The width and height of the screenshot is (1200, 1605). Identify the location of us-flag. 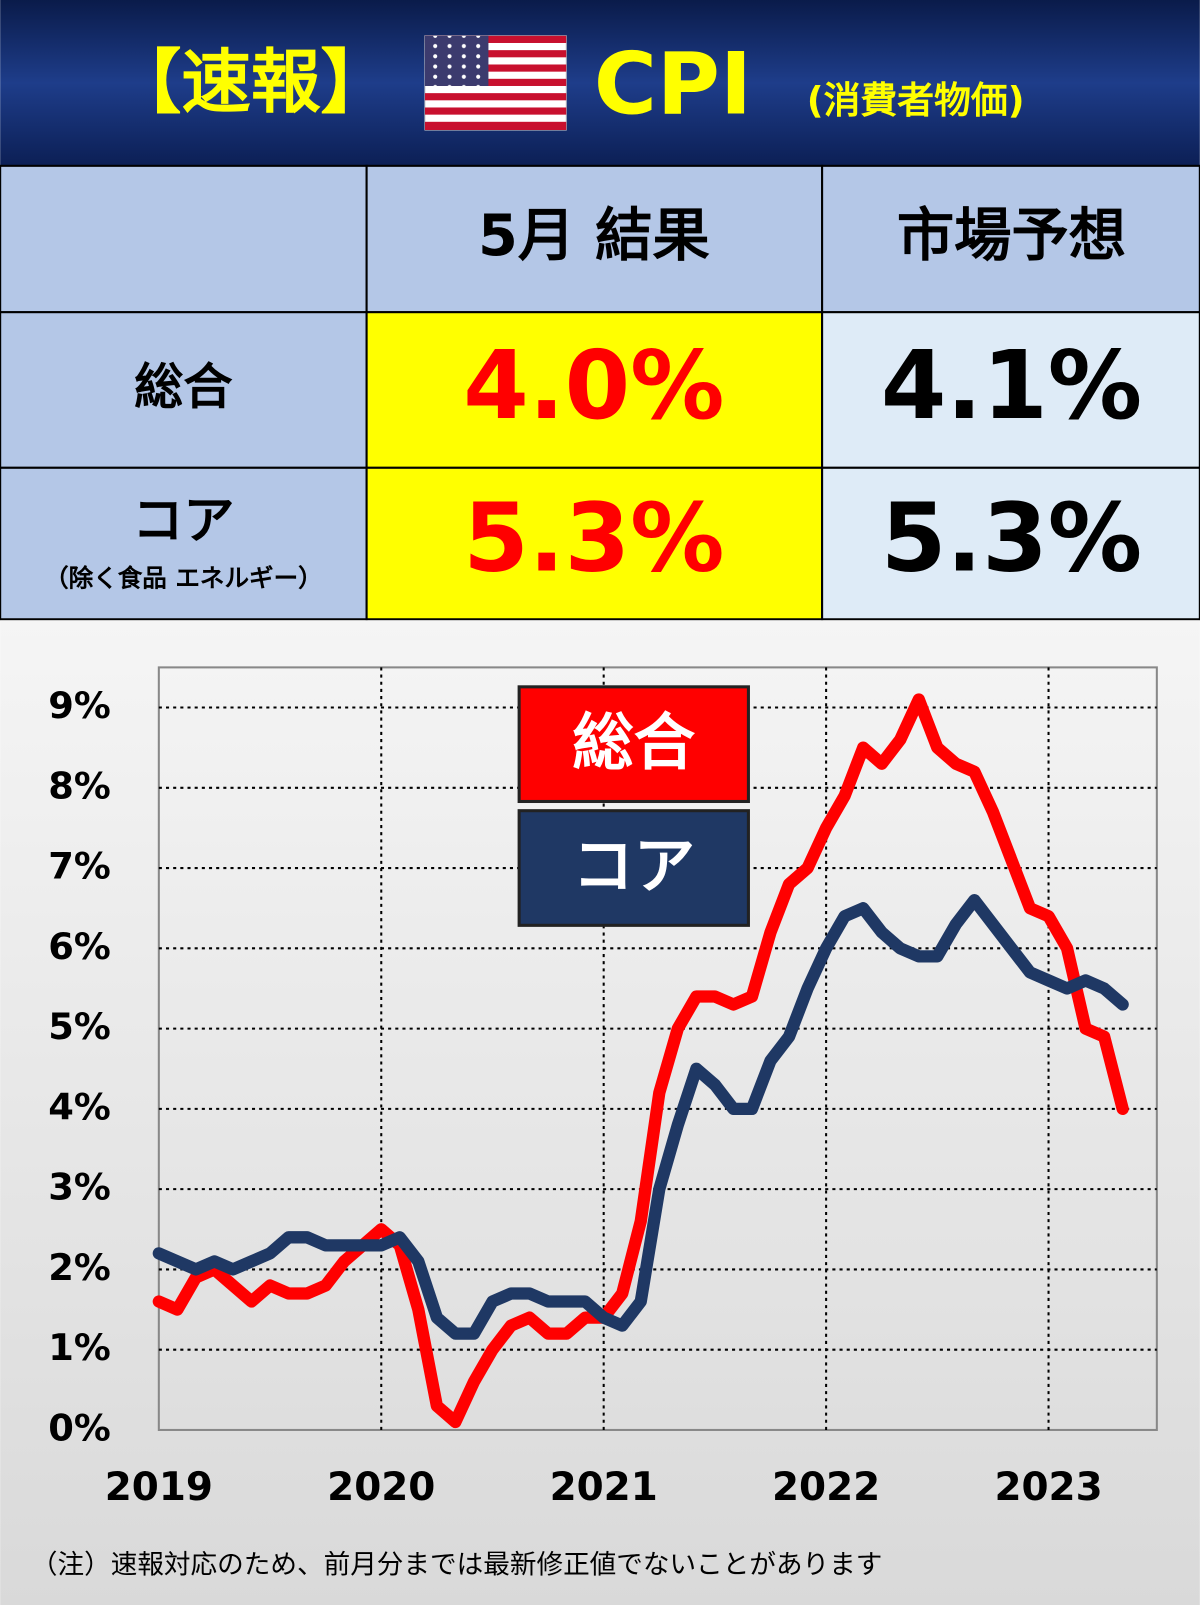
(495, 83).